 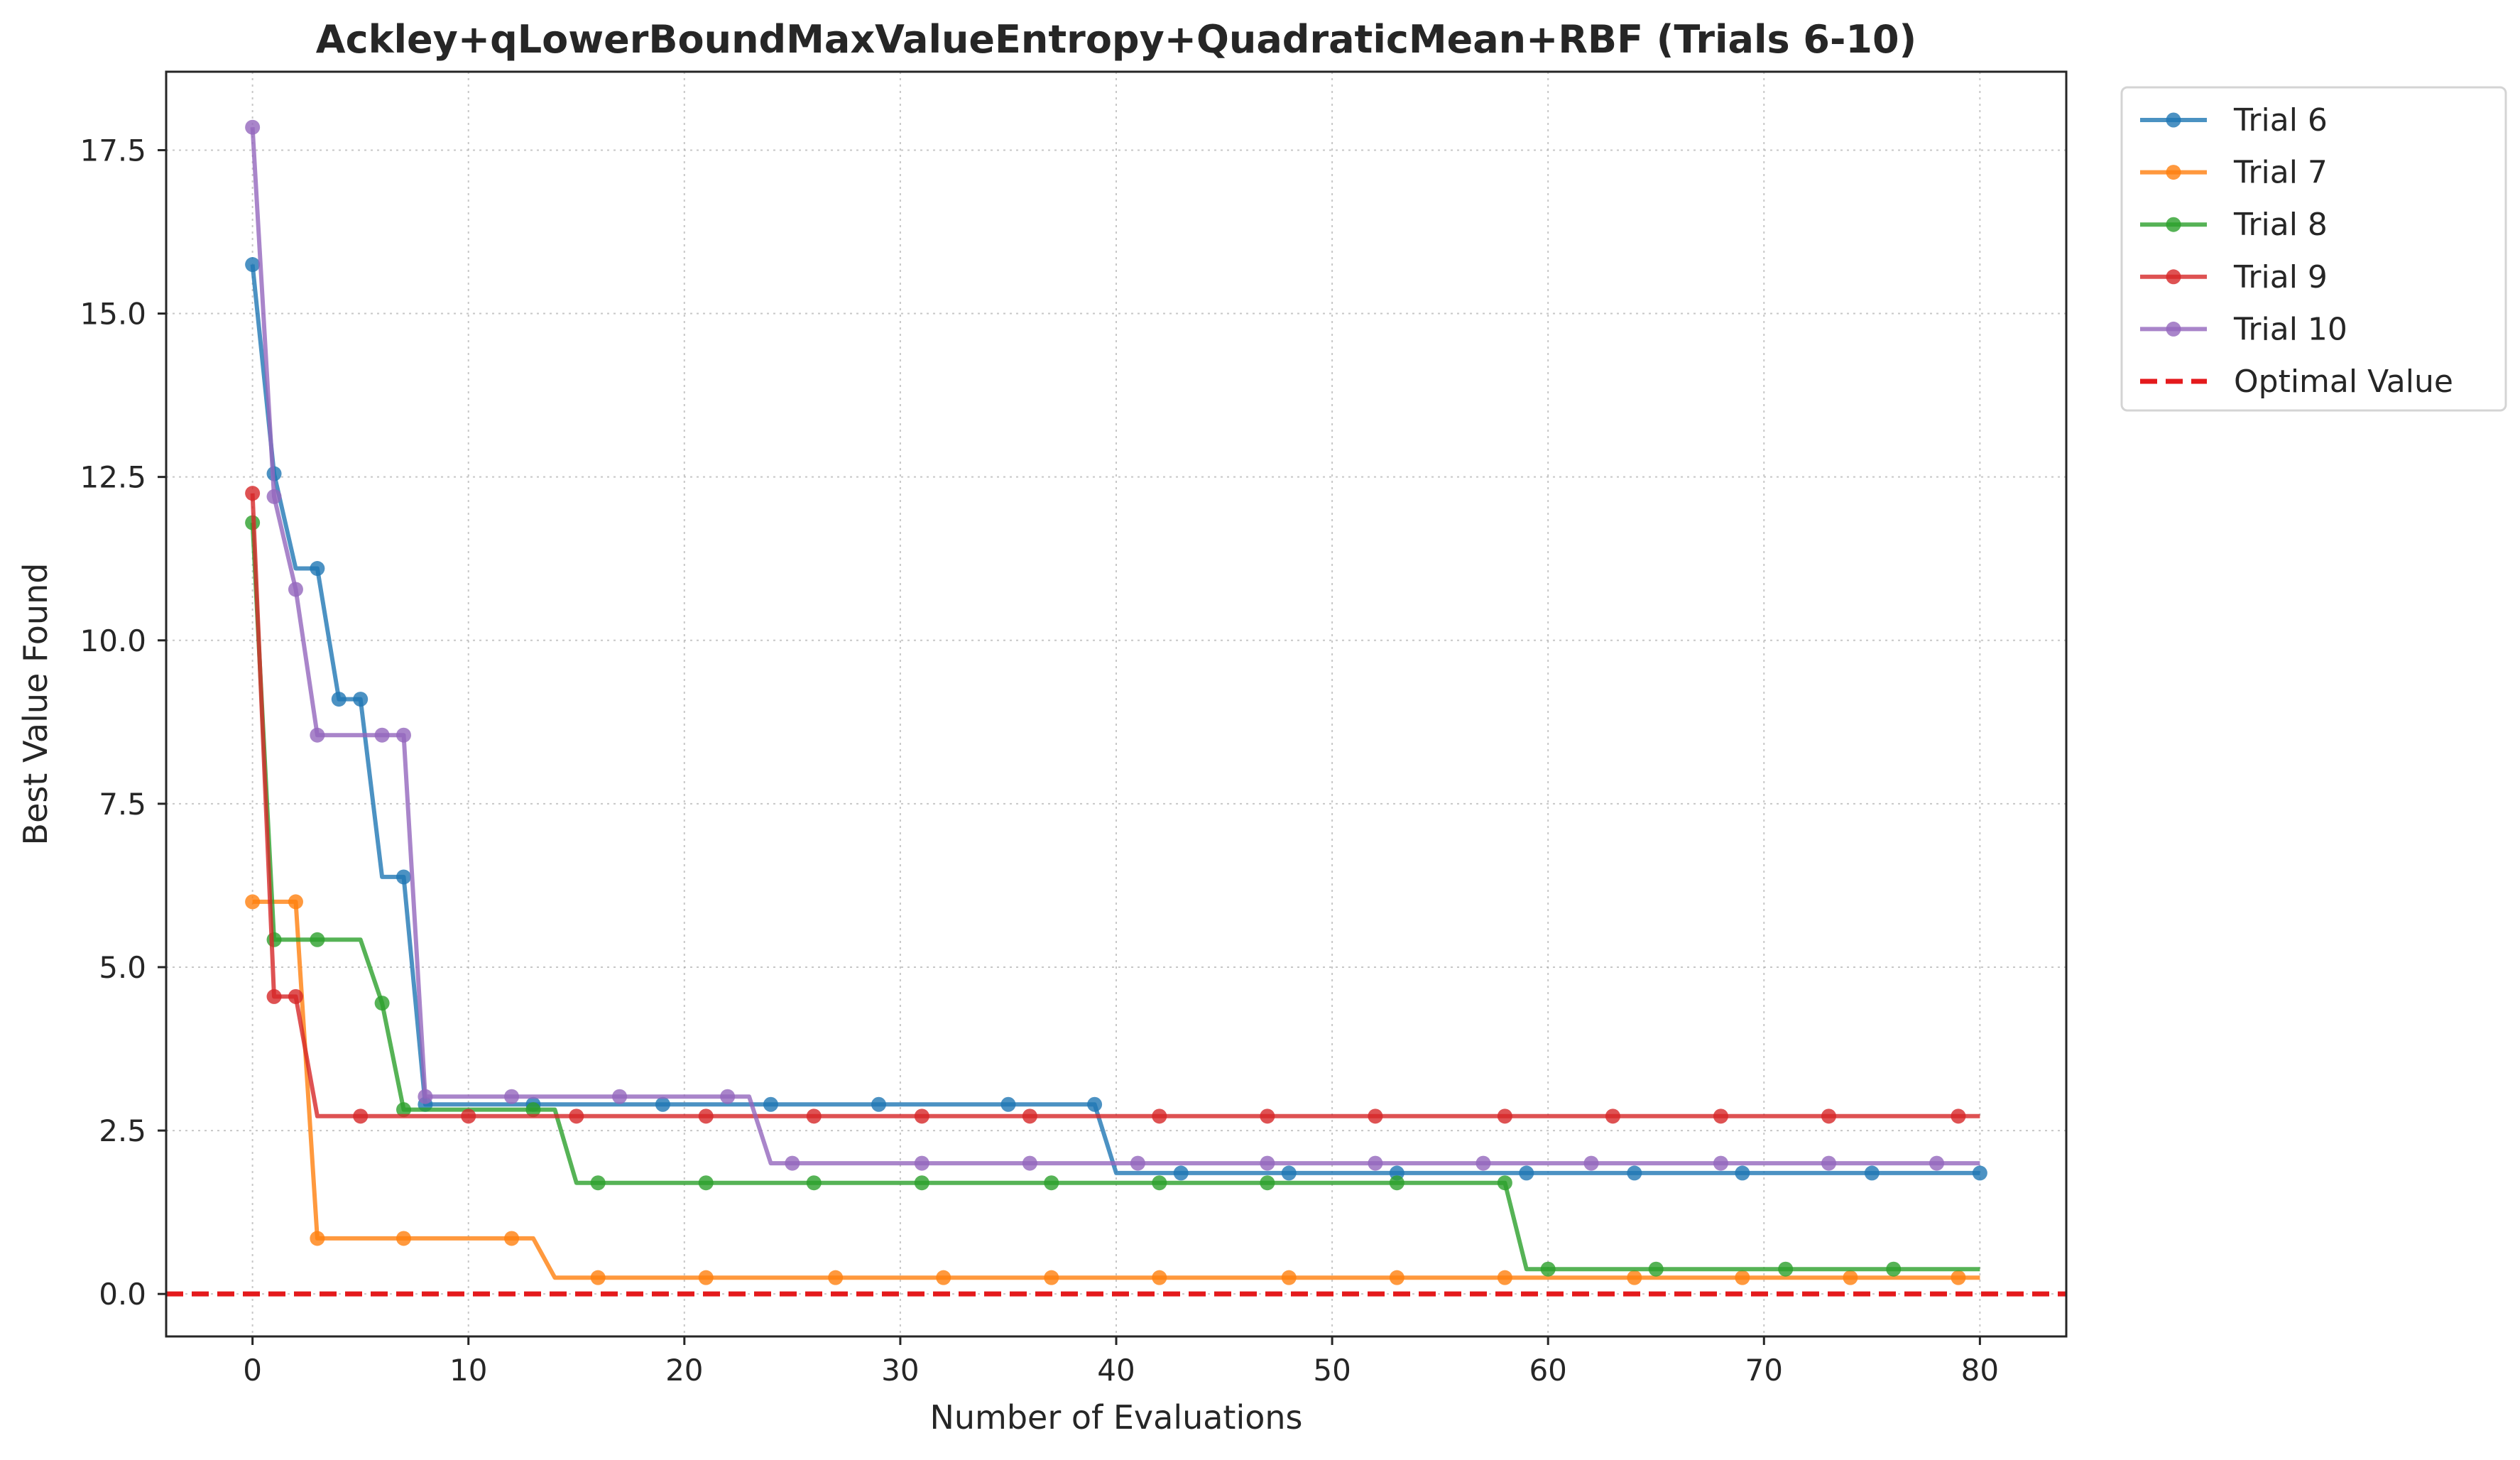 I want to click on x-tick-label: 50, so click(x=1332, y=1370).